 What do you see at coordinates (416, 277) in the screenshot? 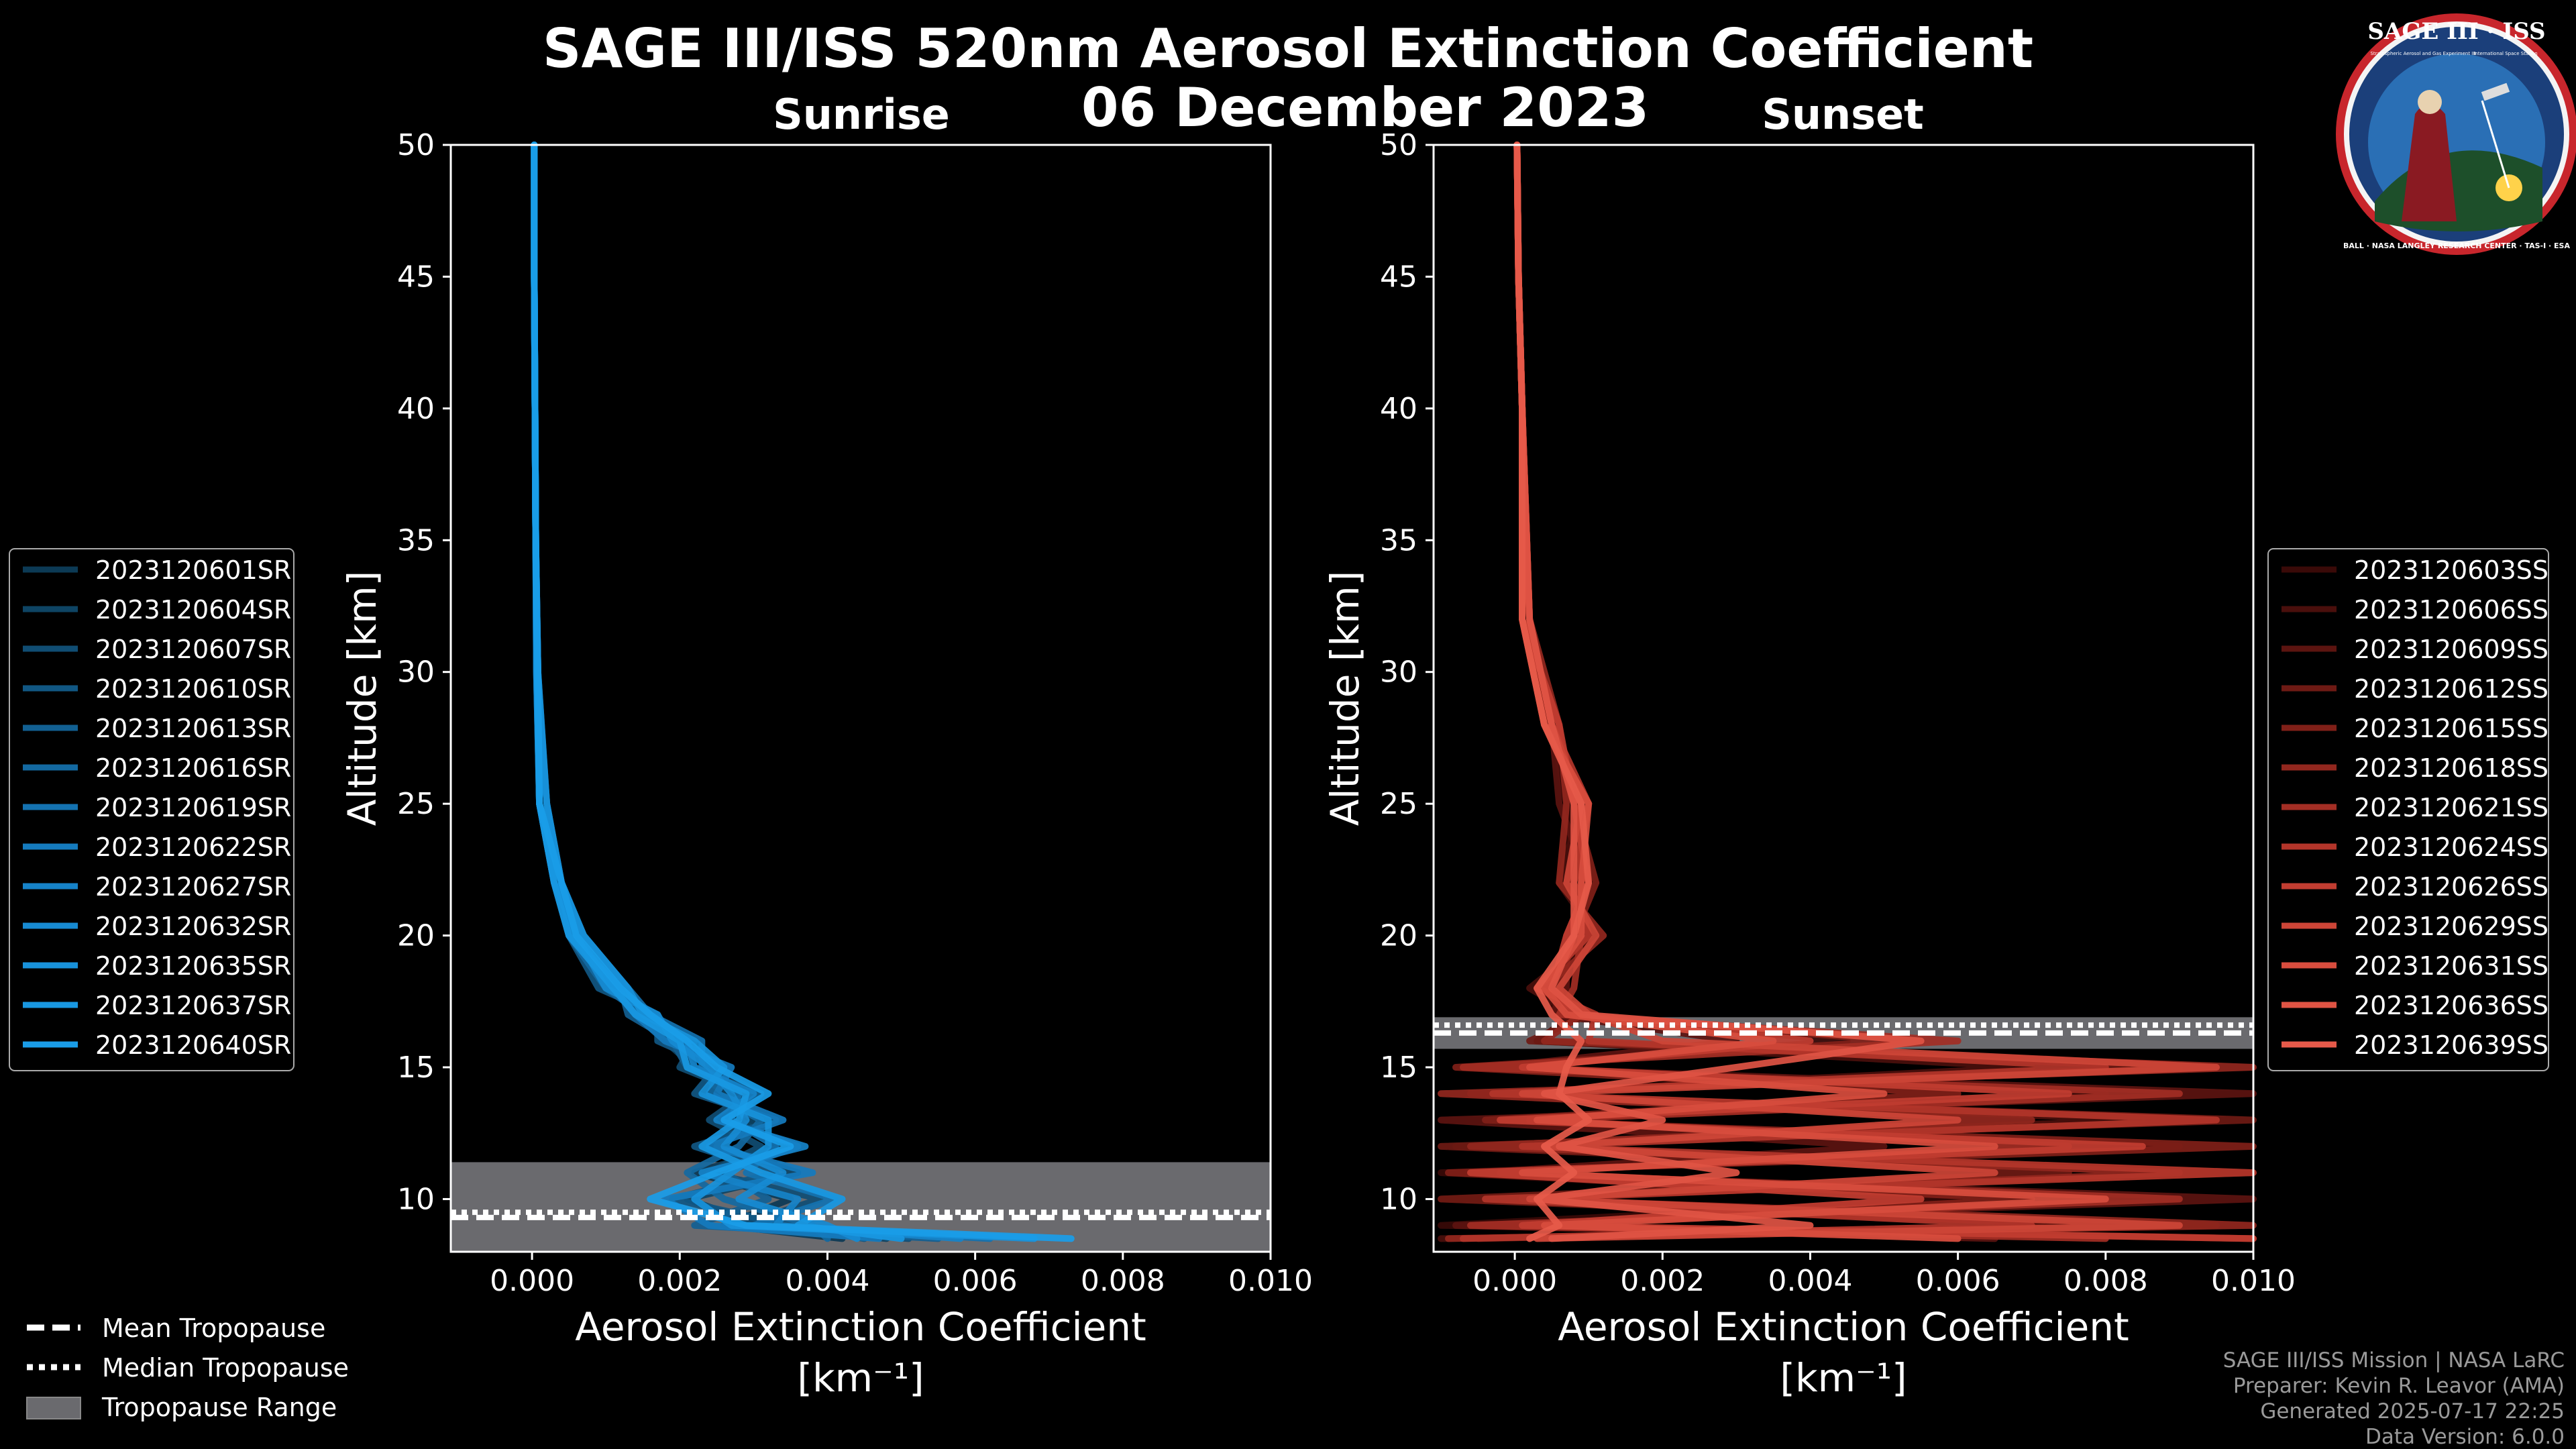
I see `sunrise-ytick-label: 45` at bounding box center [416, 277].